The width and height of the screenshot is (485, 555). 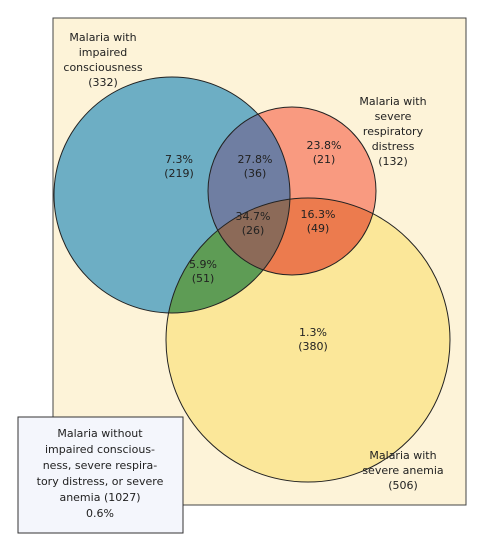 I want to click on outside-label: anemia (1027), so click(x=99, y=497).